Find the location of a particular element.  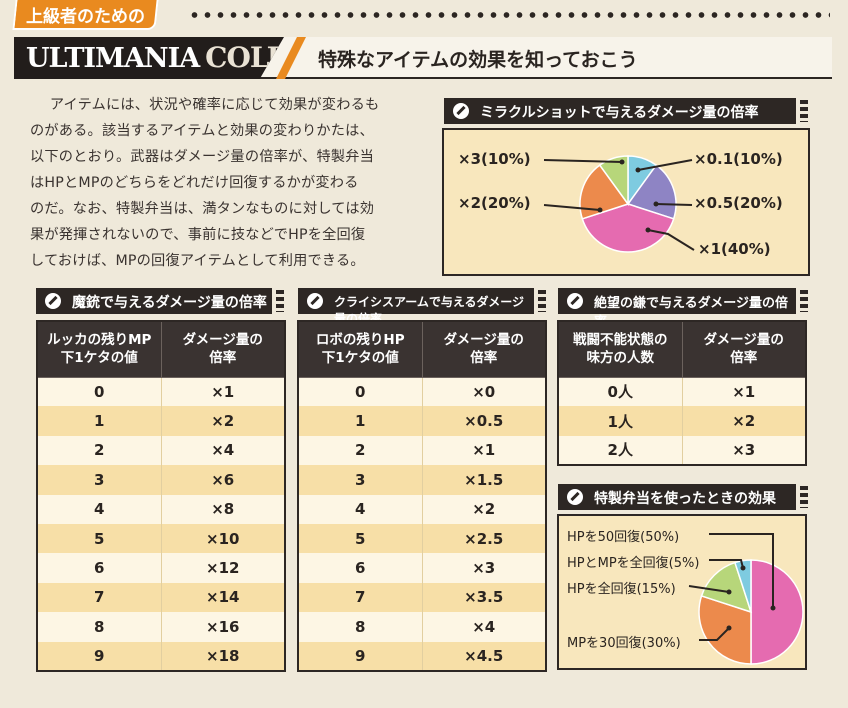

table-cell: ×8 is located at coordinates (223, 509).